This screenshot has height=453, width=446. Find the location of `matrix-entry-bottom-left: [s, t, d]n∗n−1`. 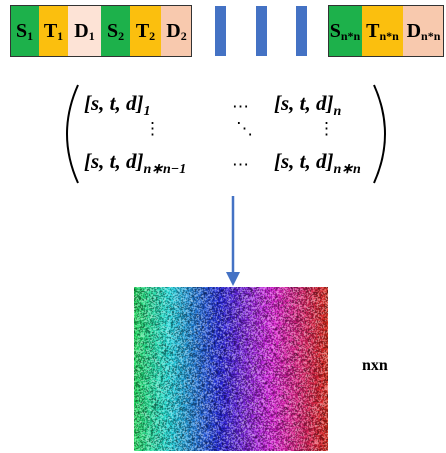

matrix-entry-bottom-left: [s, t, d]n∗n−1 is located at coordinates (135, 163).